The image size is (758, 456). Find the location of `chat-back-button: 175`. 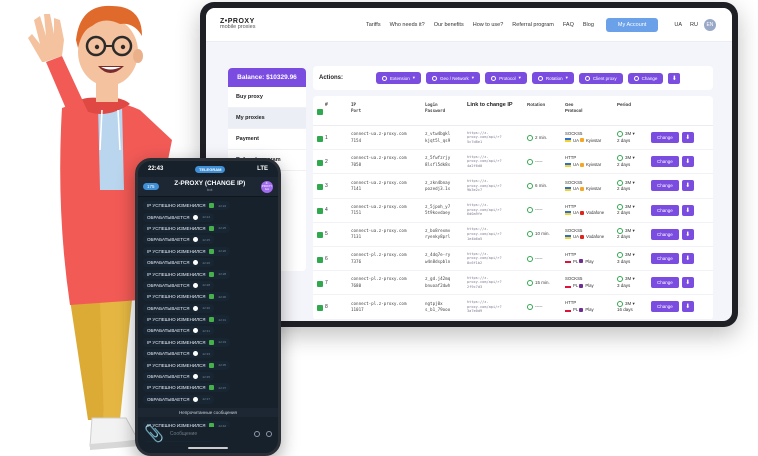

chat-back-button: 175 is located at coordinates (151, 186).